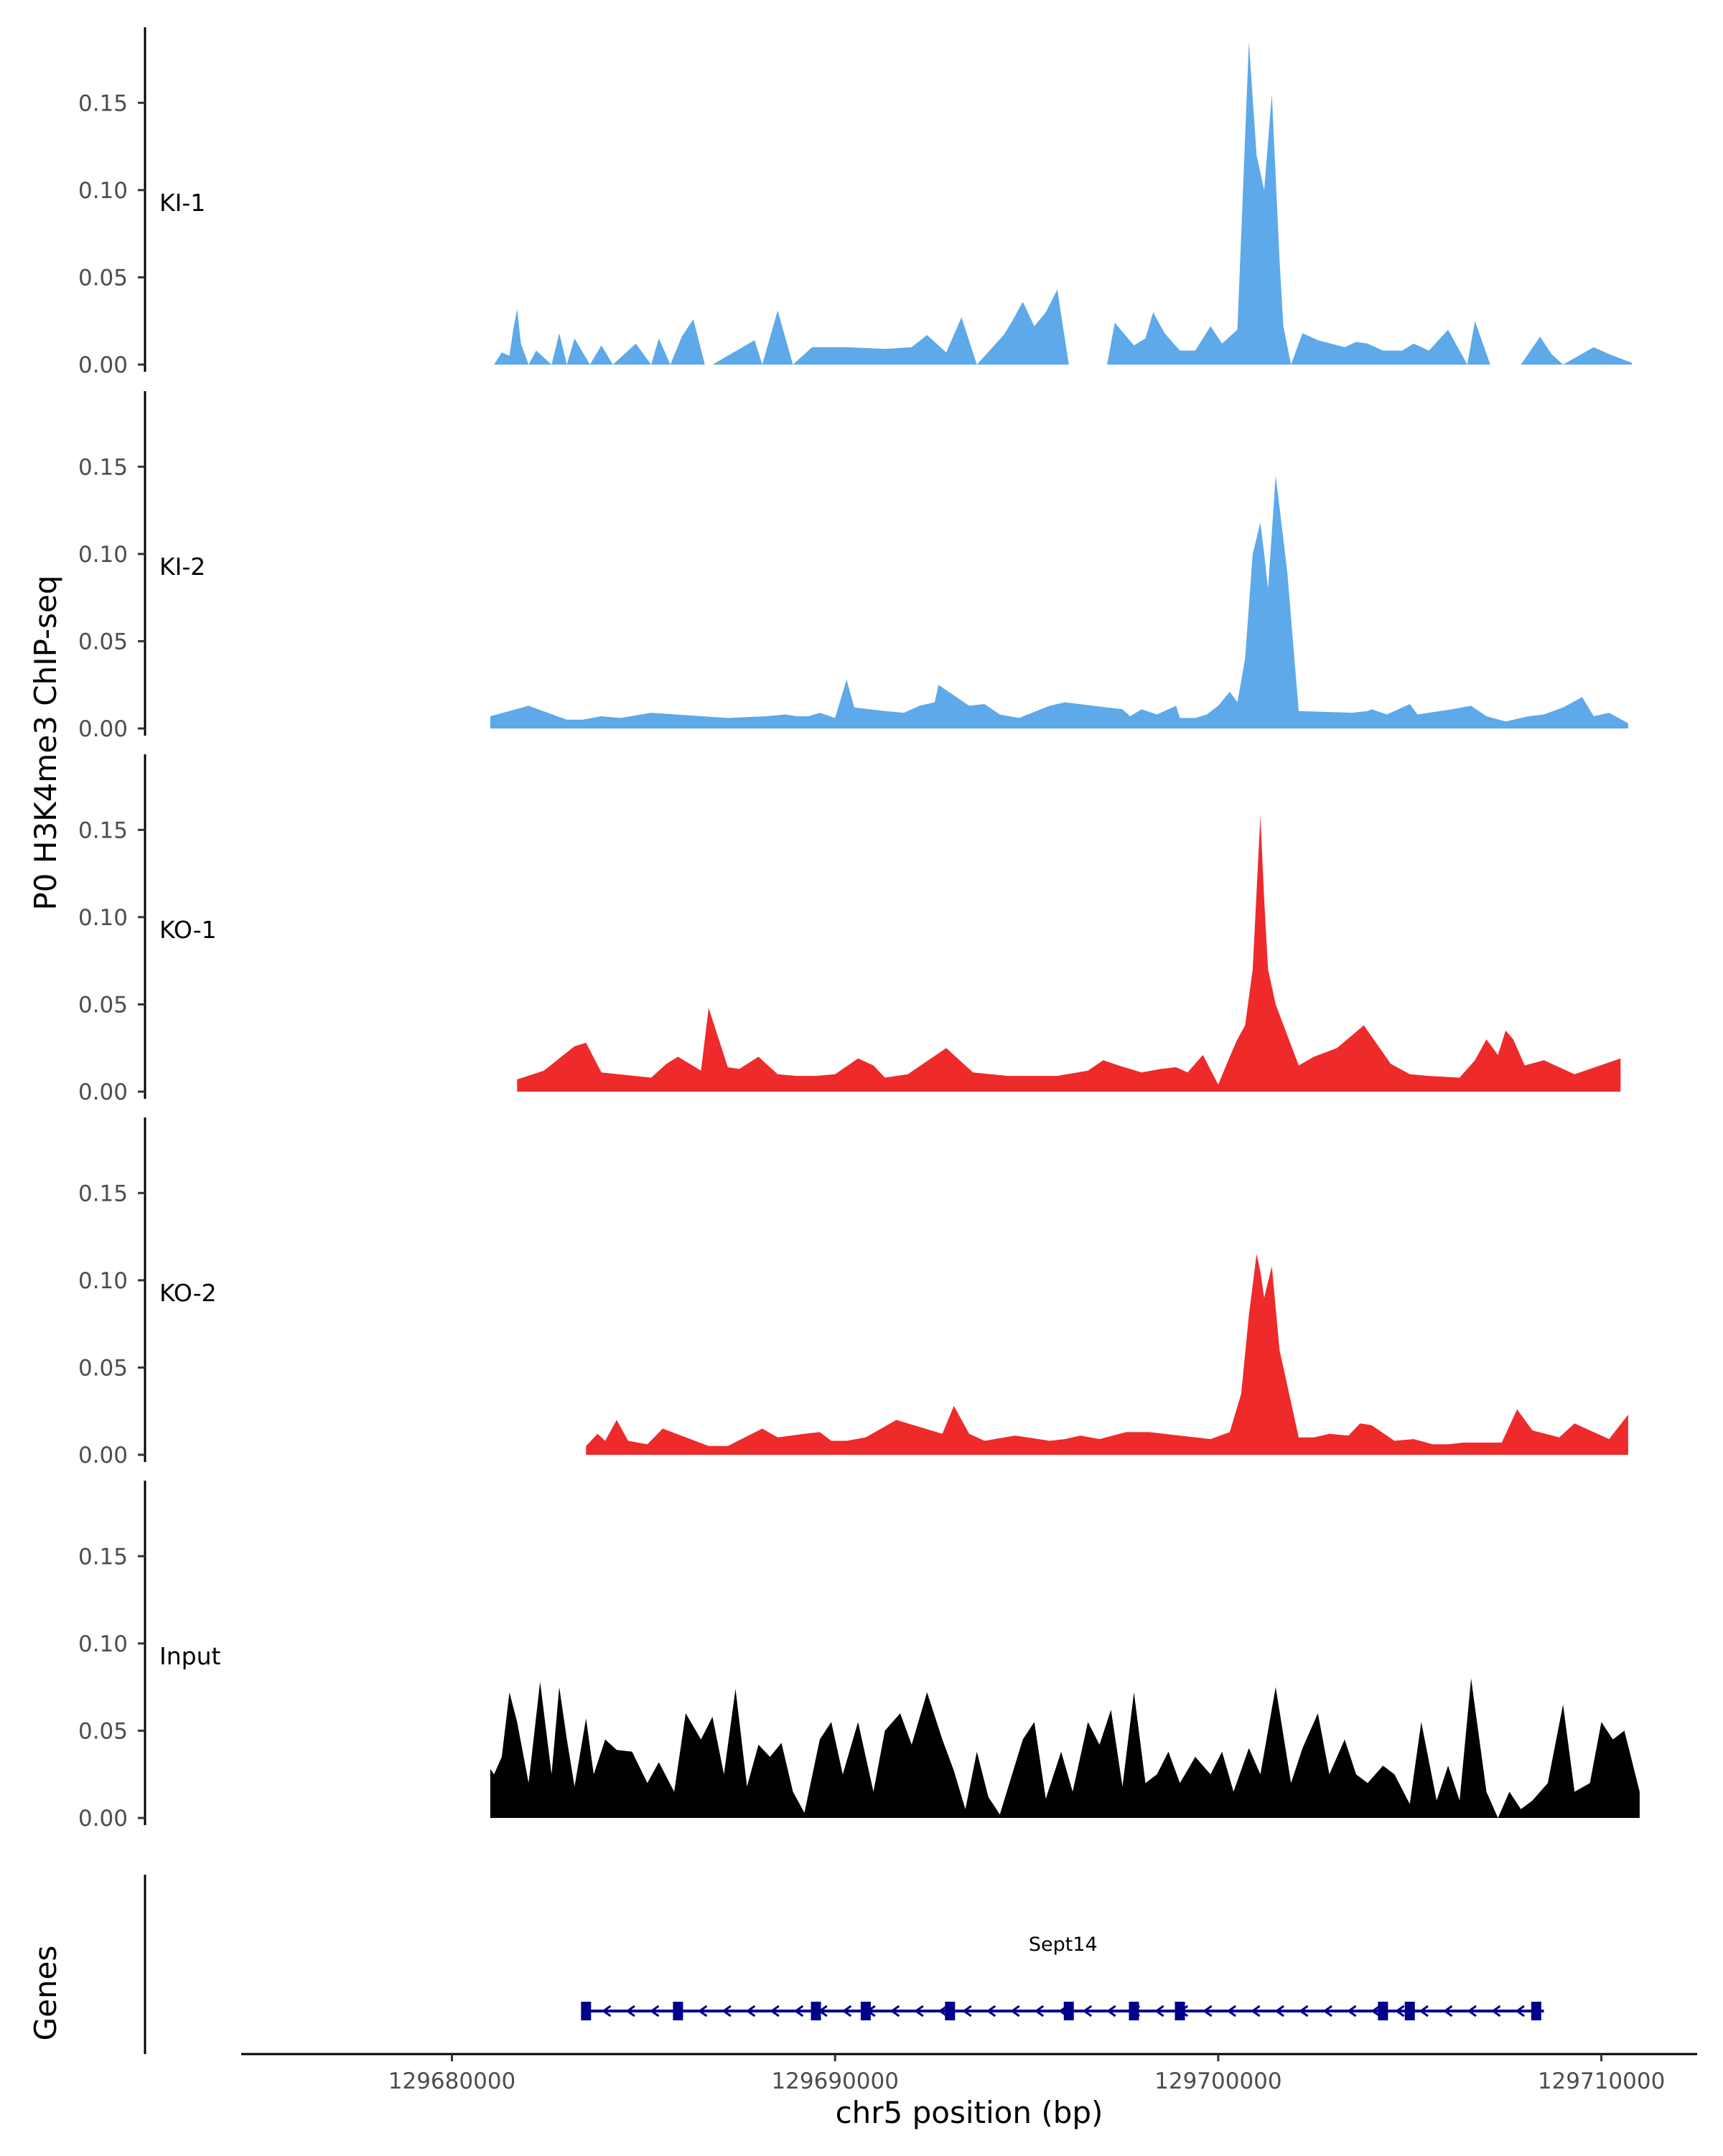 The image size is (1723, 2156). I want to click on track-label: KI-1, so click(182, 203).